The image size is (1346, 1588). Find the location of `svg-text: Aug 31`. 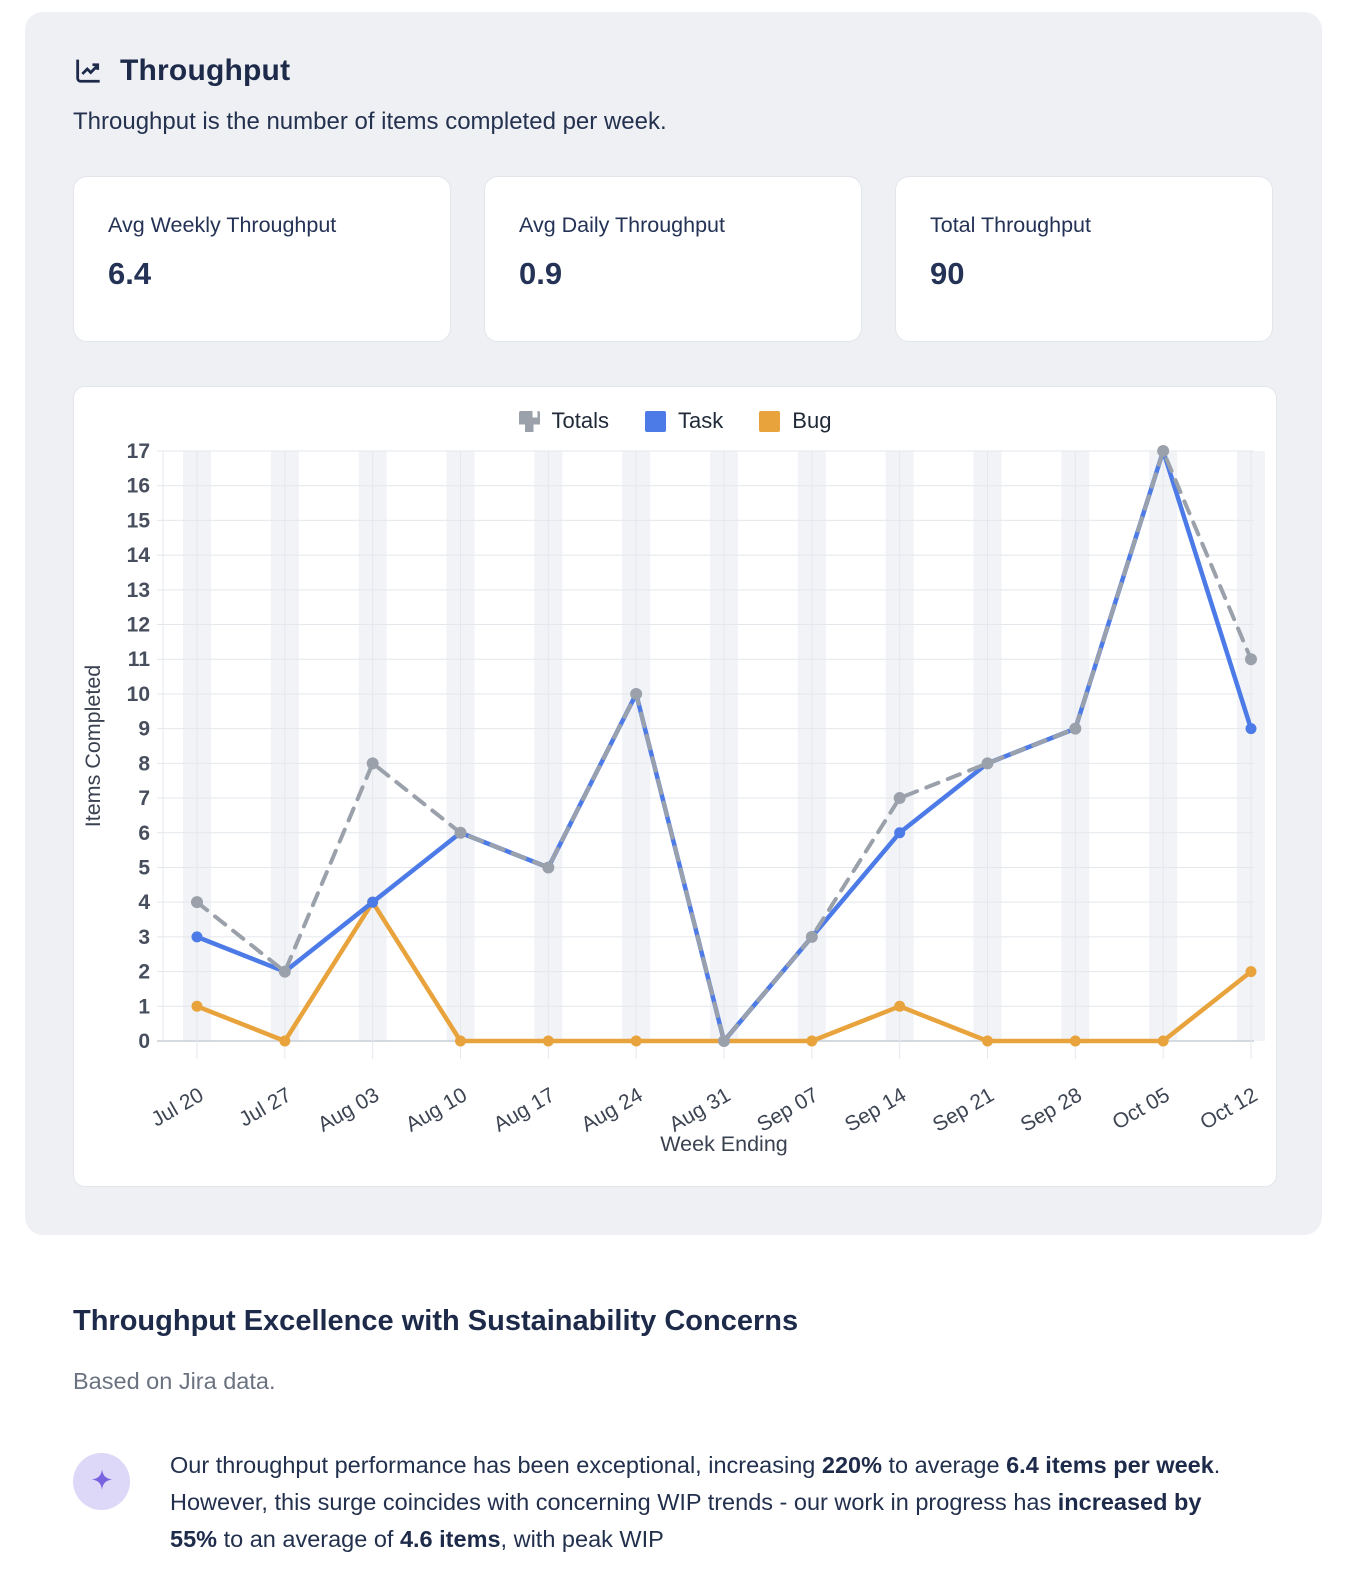

svg-text: Aug 31 is located at coordinates (699, 1109).